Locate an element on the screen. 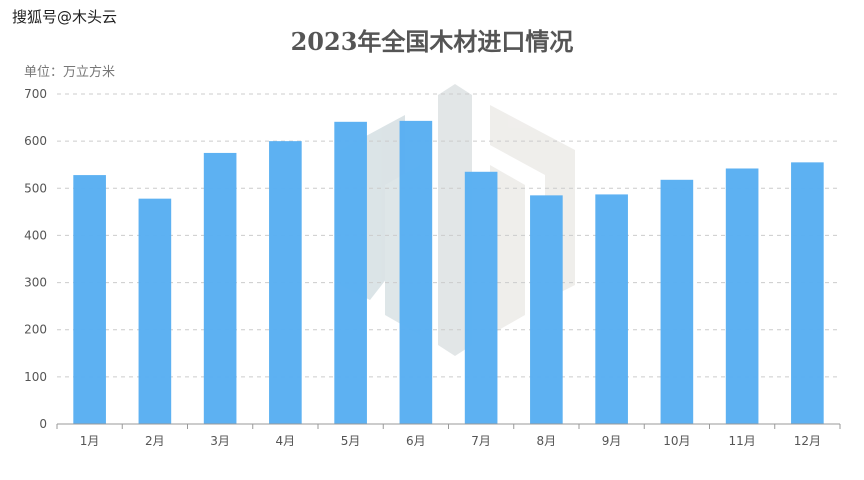  y-tick-label: 100 is located at coordinates (35, 377).